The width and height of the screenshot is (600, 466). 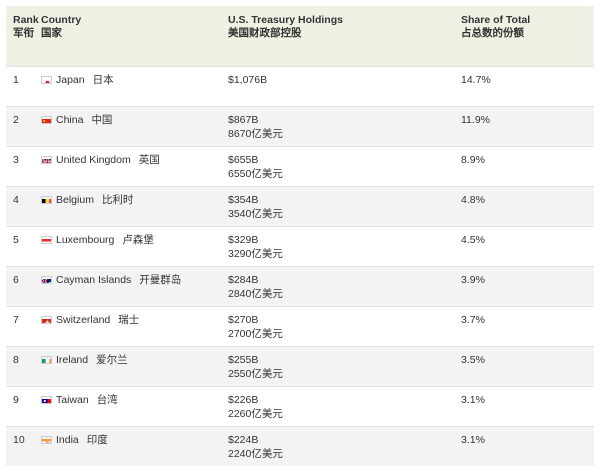 I want to click on holdings-value: $867B, so click(x=243, y=120).